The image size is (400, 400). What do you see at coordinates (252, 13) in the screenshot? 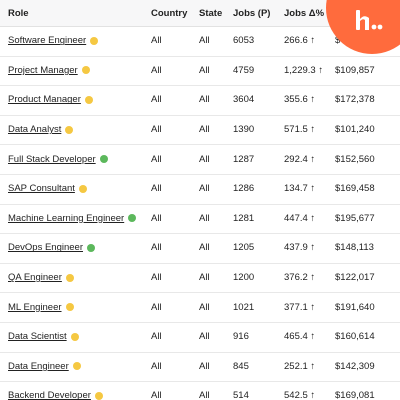
I see `column-header: Jobs (P)` at bounding box center [252, 13].